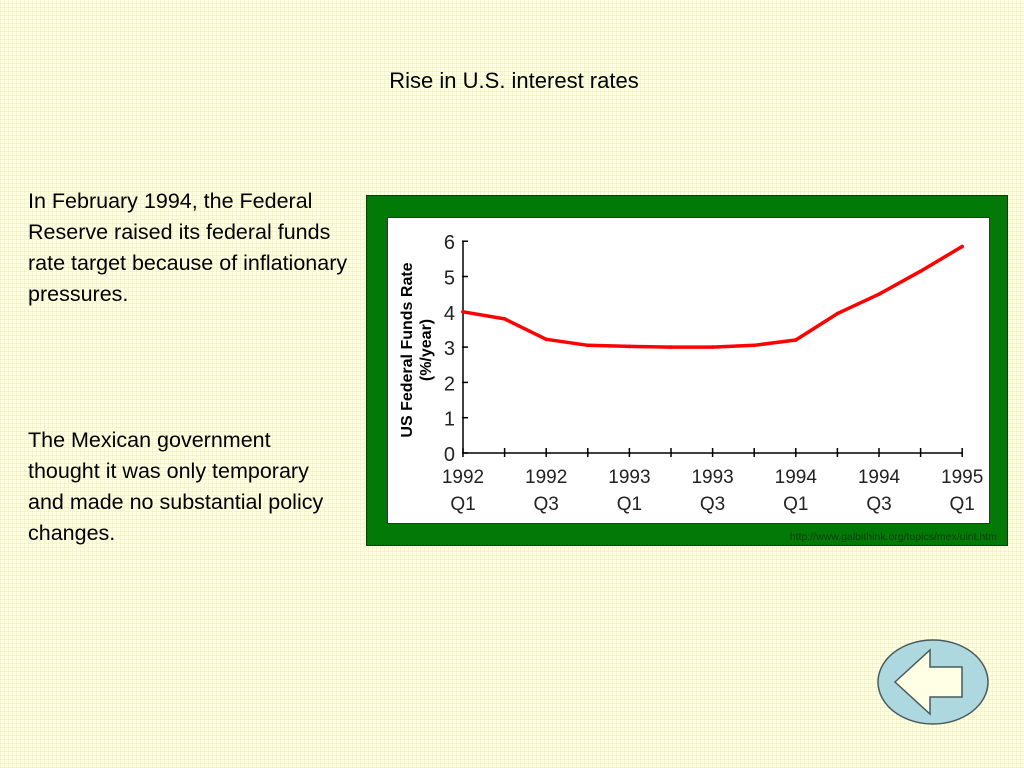 The image size is (1024, 768). I want to click on y-tick-label: 4, so click(449, 314).